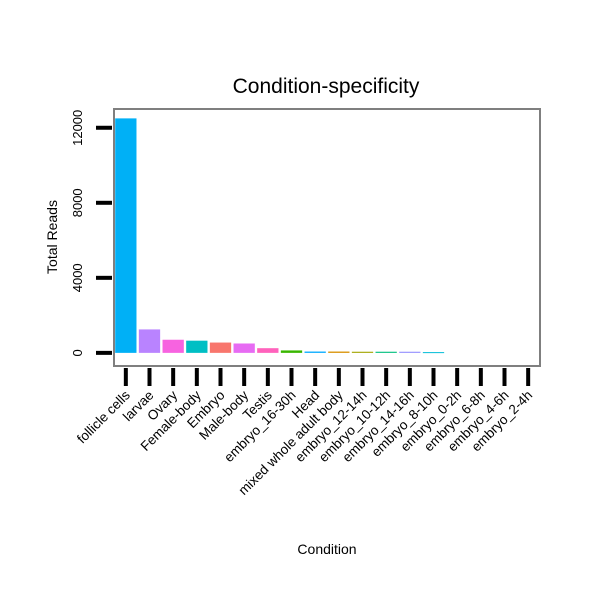 The image size is (600, 605). What do you see at coordinates (77, 277) in the screenshot?
I see `y-tick-label: 4000` at bounding box center [77, 277].